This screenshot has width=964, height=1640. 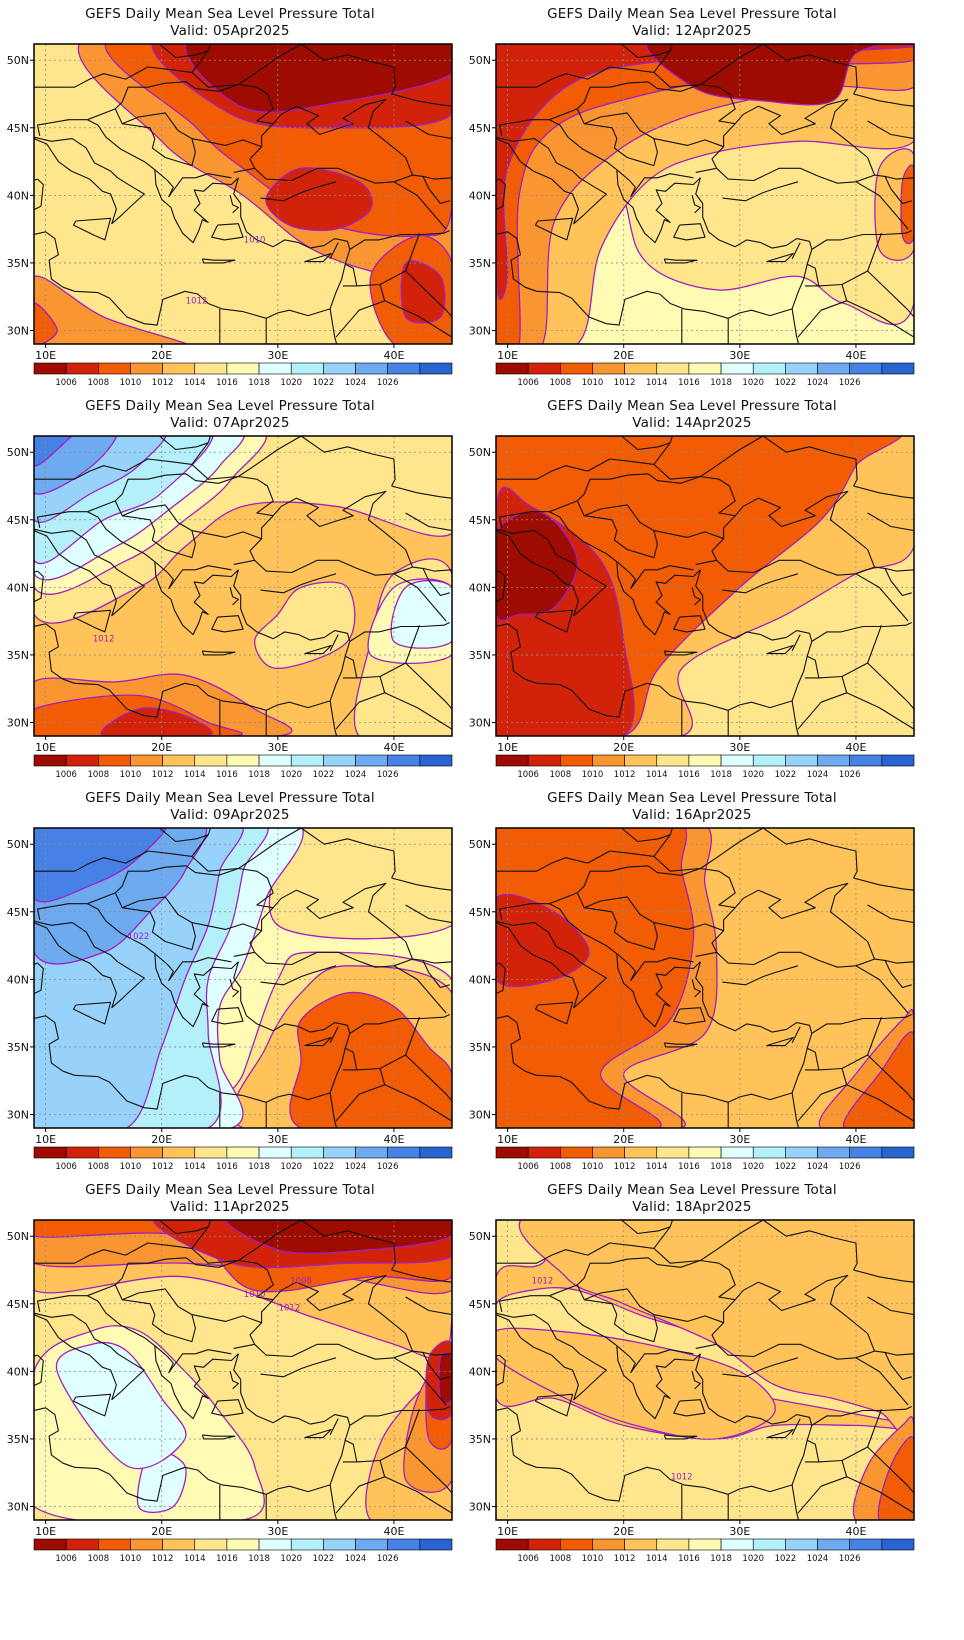 What do you see at coordinates (818, 775) in the screenshot?
I see `colorbar-label: 1024` at bounding box center [818, 775].